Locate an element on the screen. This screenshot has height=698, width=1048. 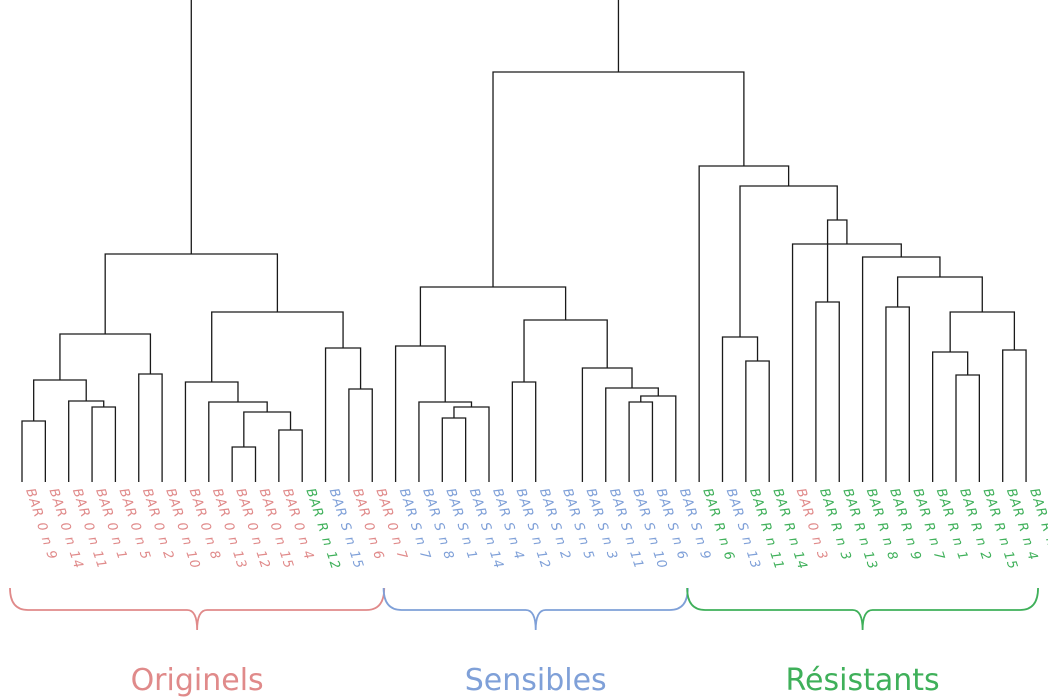
group-labels: Originels Sensibles Résistants is located at coordinates (535, 680).